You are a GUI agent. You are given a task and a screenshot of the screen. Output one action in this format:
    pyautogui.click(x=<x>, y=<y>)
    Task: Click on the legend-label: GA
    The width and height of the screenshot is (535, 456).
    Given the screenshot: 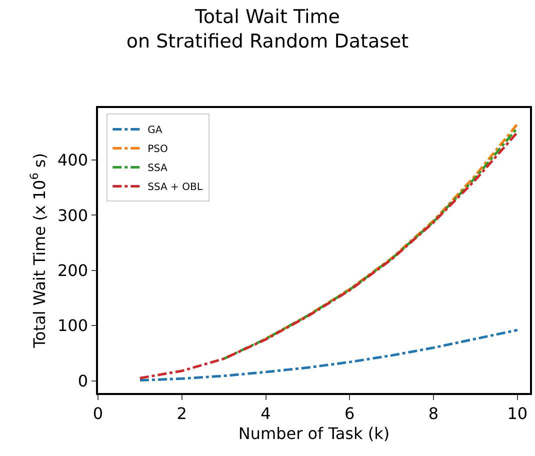 What is the action you would take?
    pyautogui.click(x=155, y=130)
    